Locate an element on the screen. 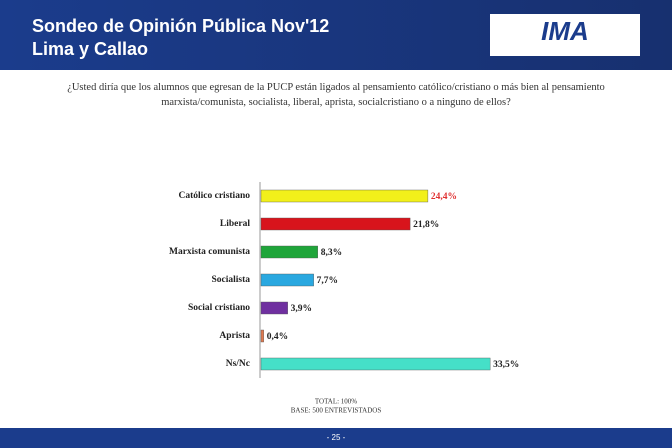 The height and width of the screenshot is (448, 672). category-label: Ns/Nc is located at coordinates (238, 364).